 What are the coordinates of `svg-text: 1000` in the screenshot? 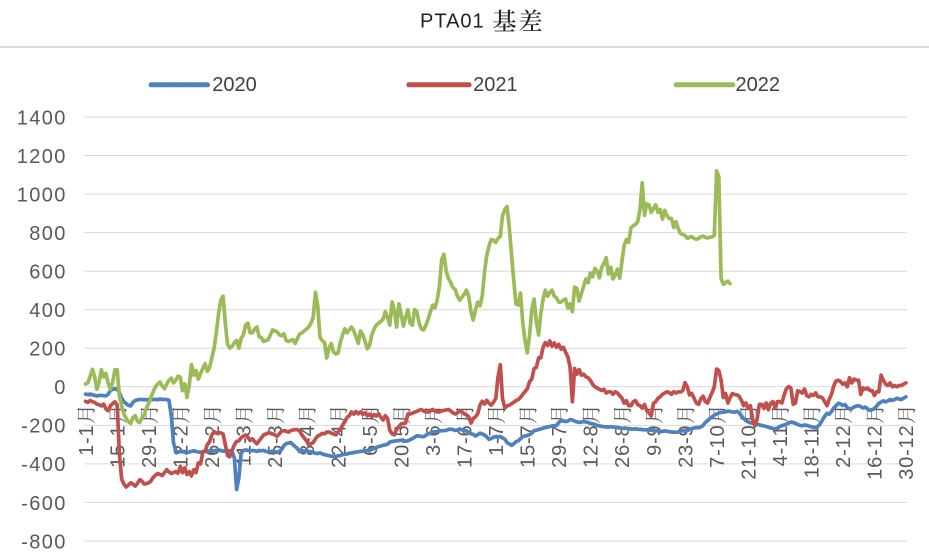 It's located at (42, 195).